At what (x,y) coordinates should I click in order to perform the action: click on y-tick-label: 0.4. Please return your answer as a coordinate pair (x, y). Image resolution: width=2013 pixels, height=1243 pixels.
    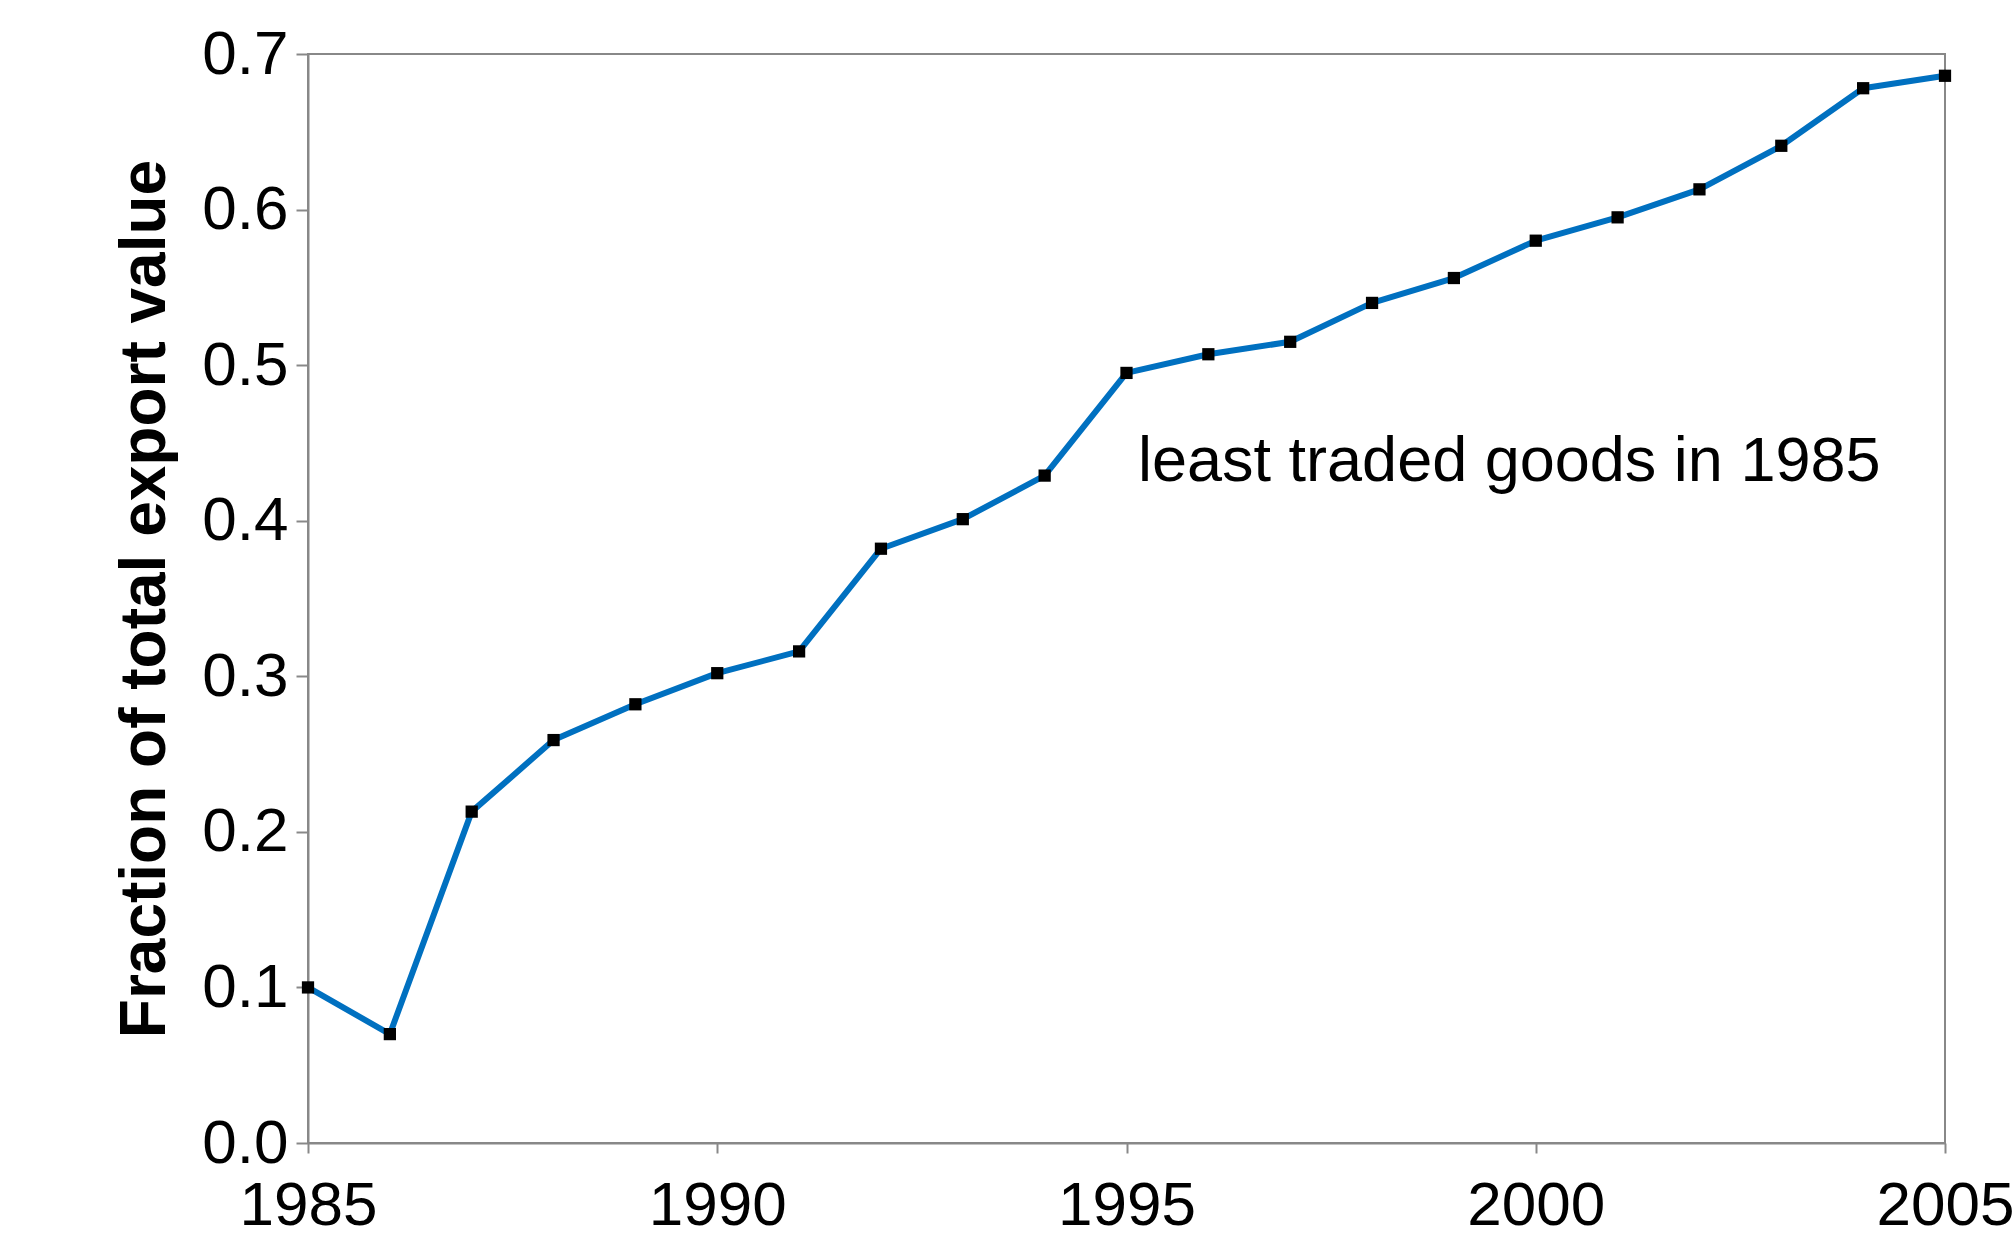
    Looking at the image, I should click on (245, 519).